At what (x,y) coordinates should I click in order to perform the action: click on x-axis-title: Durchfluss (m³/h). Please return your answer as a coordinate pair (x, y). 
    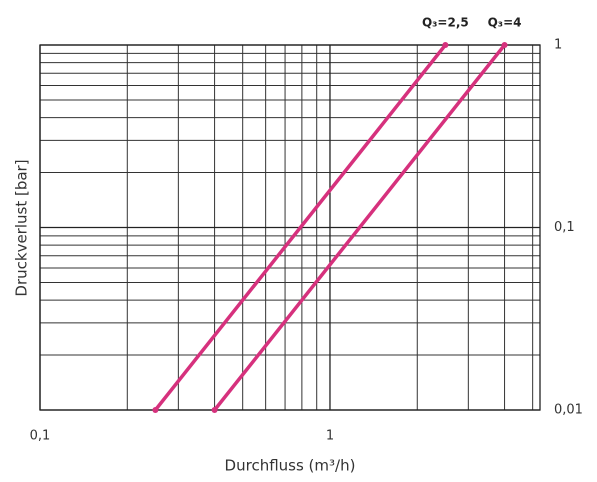
    Looking at the image, I should click on (290, 466).